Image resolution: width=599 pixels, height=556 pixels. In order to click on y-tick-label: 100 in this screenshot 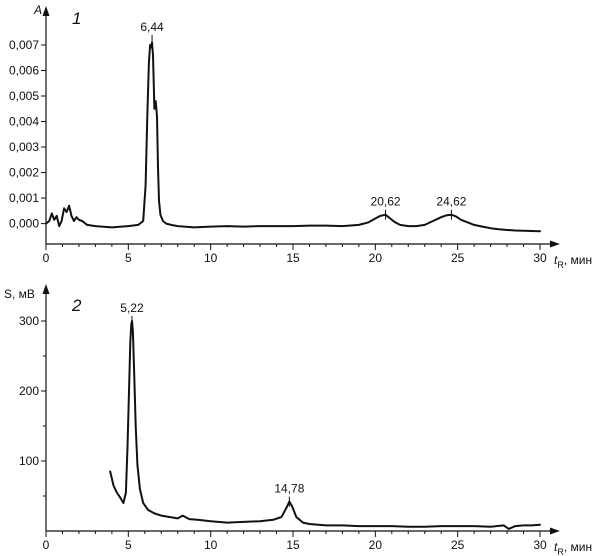, I will do `click(29, 461)`.